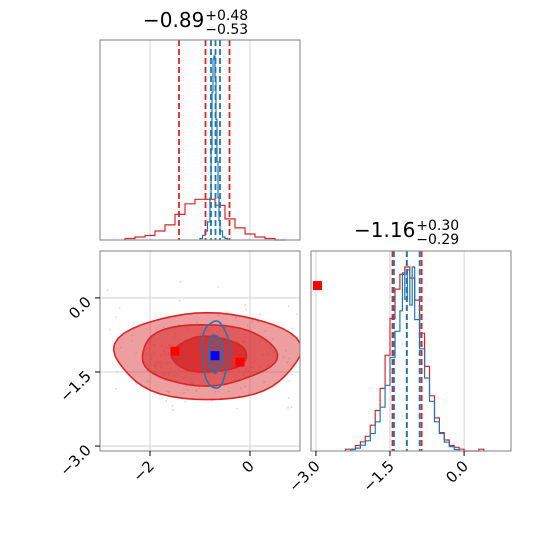 The height and width of the screenshot is (550, 550). Describe the element at coordinates (247, 466) in the screenshot. I see `tick-label-x-param0-1: 0` at that location.